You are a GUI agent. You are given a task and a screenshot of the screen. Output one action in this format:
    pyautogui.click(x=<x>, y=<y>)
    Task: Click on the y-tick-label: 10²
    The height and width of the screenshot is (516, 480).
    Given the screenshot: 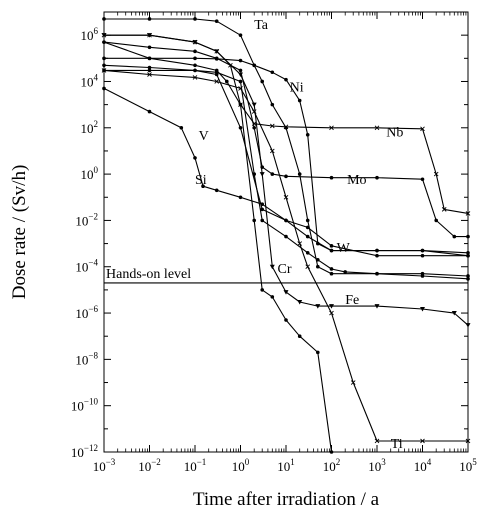 What is the action you would take?
    pyautogui.click(x=90, y=127)
    